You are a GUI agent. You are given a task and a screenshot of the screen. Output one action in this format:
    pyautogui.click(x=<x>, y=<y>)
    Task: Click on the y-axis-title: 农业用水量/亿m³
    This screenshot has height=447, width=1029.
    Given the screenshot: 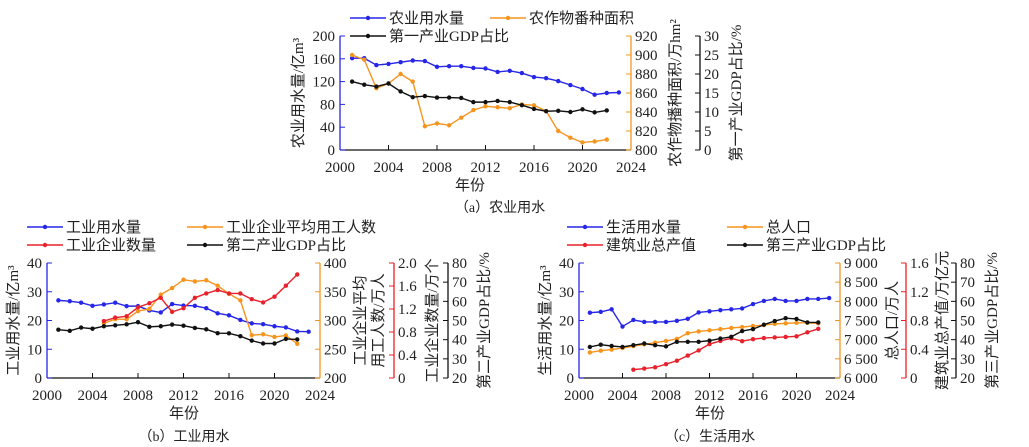 What is the action you would take?
    pyautogui.click(x=298, y=92)
    